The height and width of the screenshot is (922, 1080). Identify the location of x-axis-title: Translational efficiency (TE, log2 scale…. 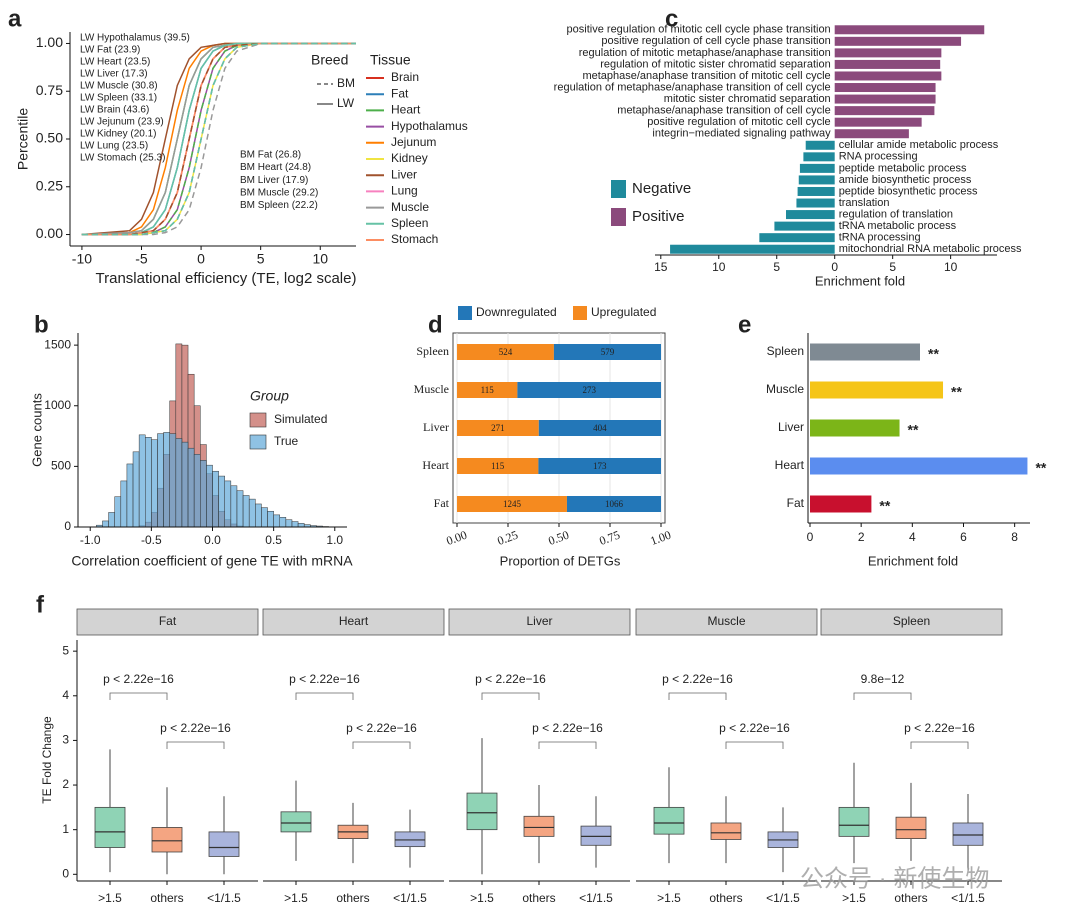
(226, 278).